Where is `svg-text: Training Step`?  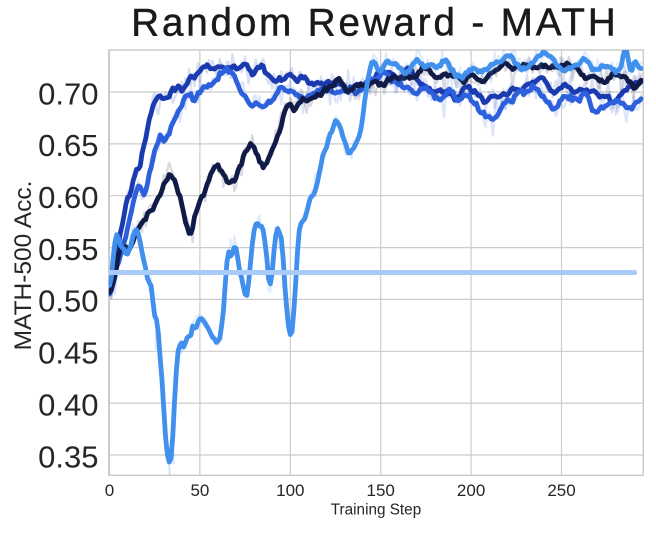
svg-text: Training Step is located at coordinates (376, 510).